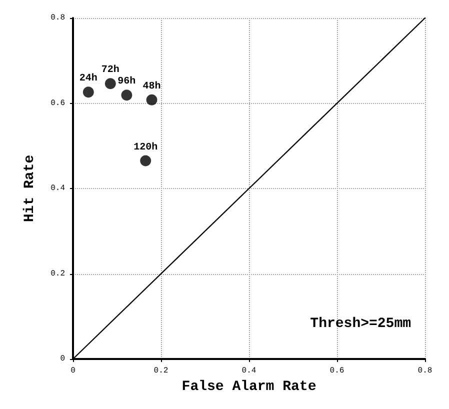  I want to click on y-tick-label: 0.6, so click(58, 103).